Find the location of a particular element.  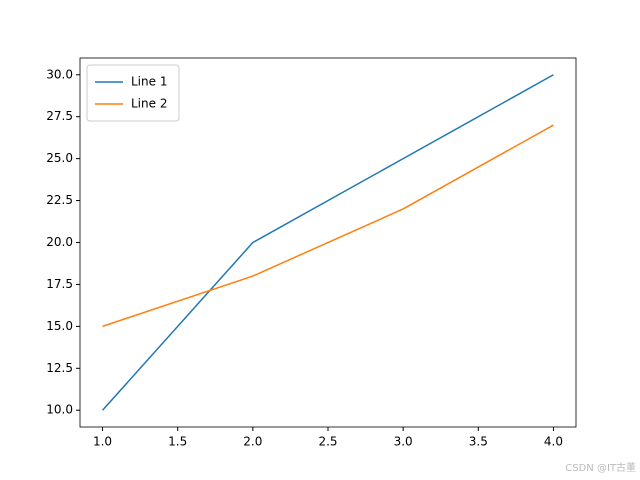

x-tick-label: 2.5 is located at coordinates (327, 442).